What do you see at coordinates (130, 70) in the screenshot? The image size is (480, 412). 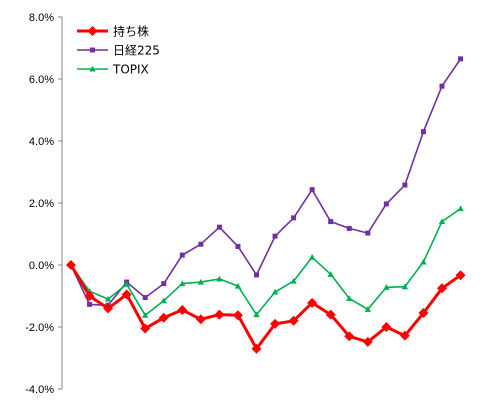 I see `legend-label: TOPIX` at bounding box center [130, 70].